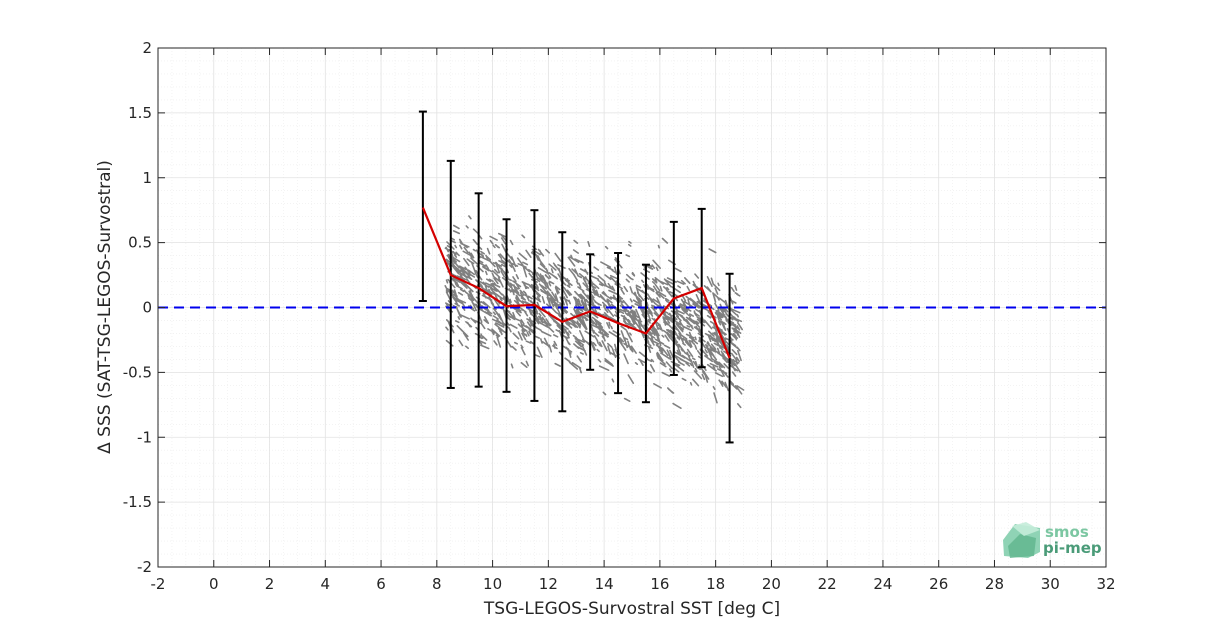 This screenshot has height=638, width=1223. I want to click on x-tick-label: 20, so click(771, 584).